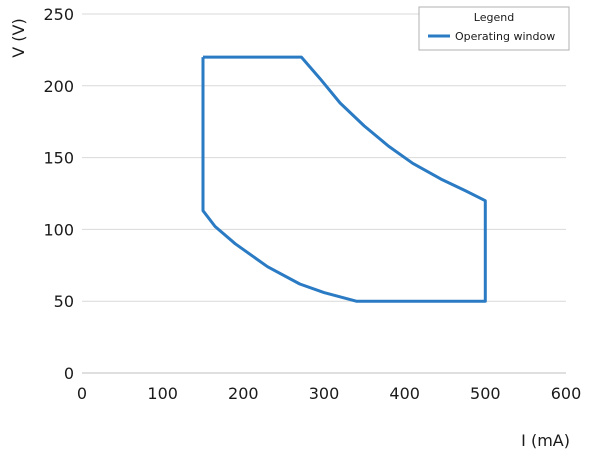 This screenshot has height=457, width=589. I want to click on x-tick-label-300: 300, so click(324, 393).